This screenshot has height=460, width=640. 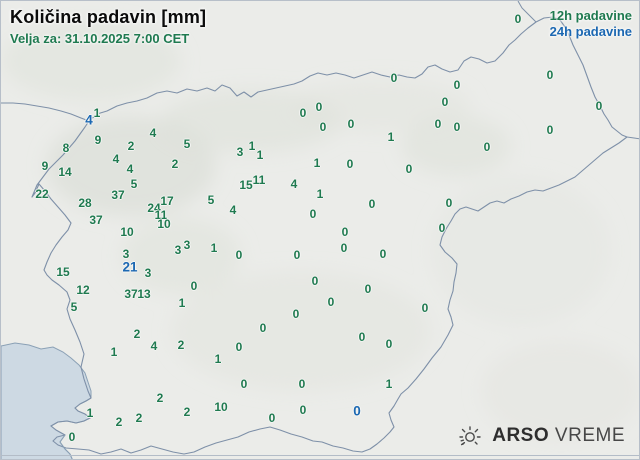 I want to click on brand-bold: ARSO, so click(x=521, y=435).